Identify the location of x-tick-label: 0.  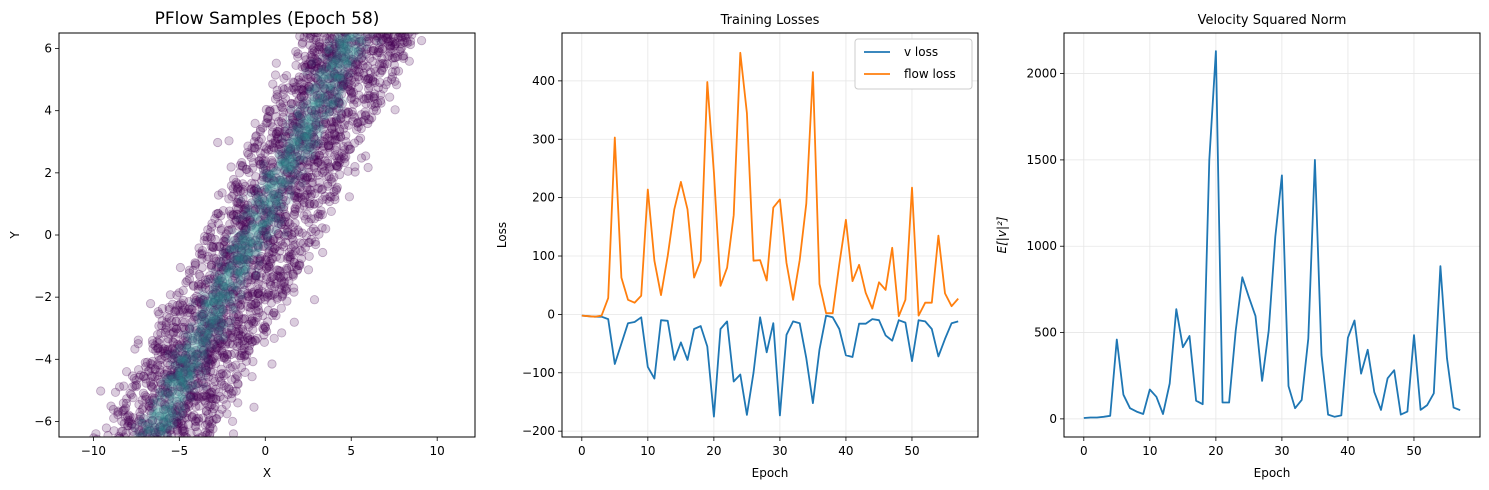
(265, 451).